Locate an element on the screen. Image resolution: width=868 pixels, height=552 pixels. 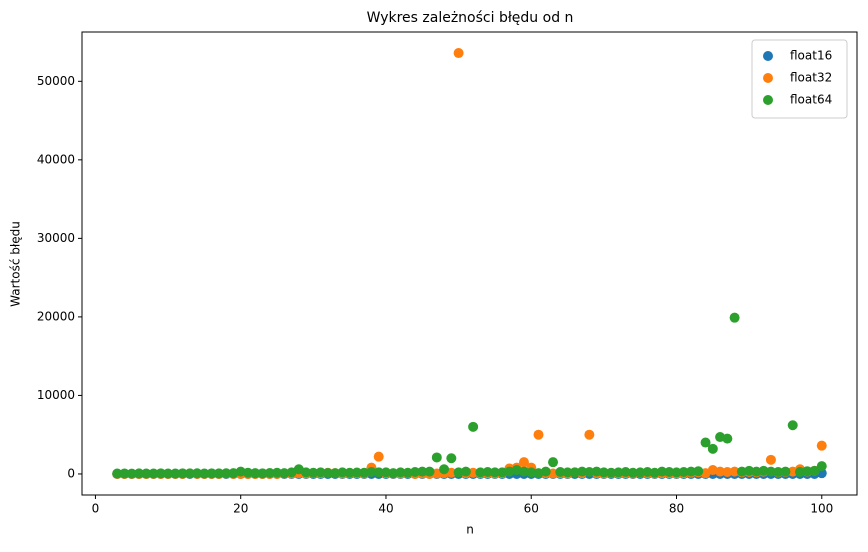
y-tick-label: 30000 is located at coordinates (56, 238).